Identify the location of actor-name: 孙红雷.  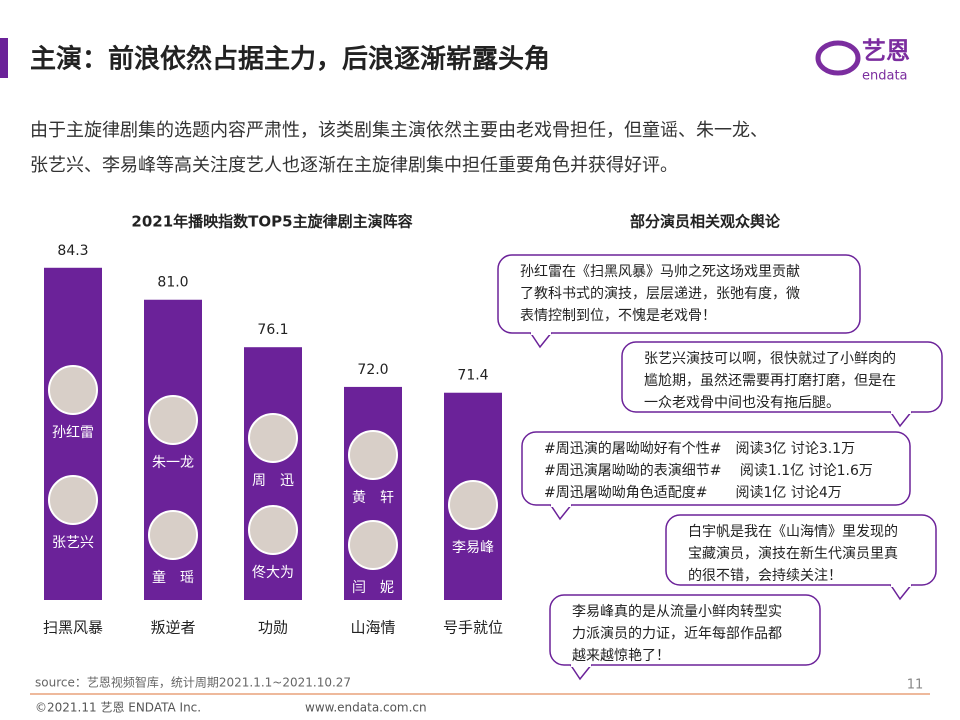
(73, 433).